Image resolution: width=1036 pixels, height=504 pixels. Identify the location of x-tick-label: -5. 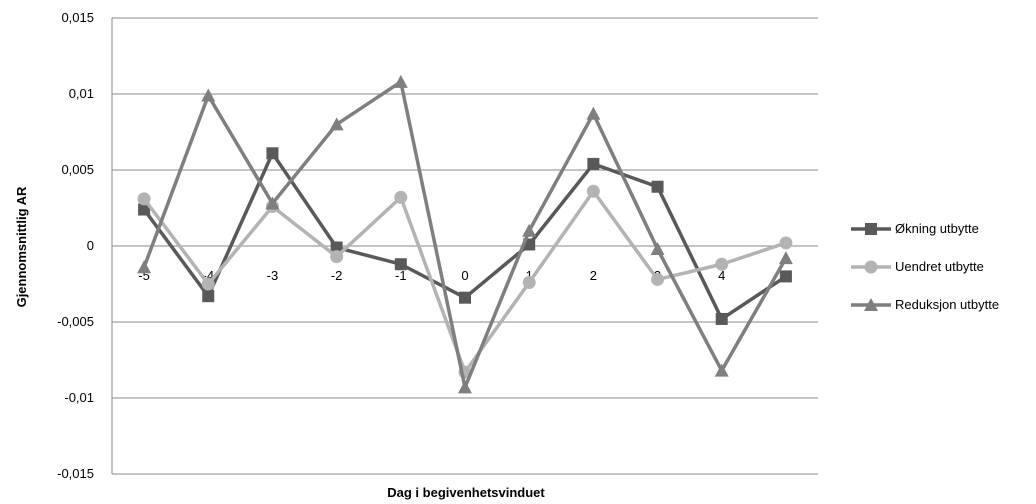
(144, 275).